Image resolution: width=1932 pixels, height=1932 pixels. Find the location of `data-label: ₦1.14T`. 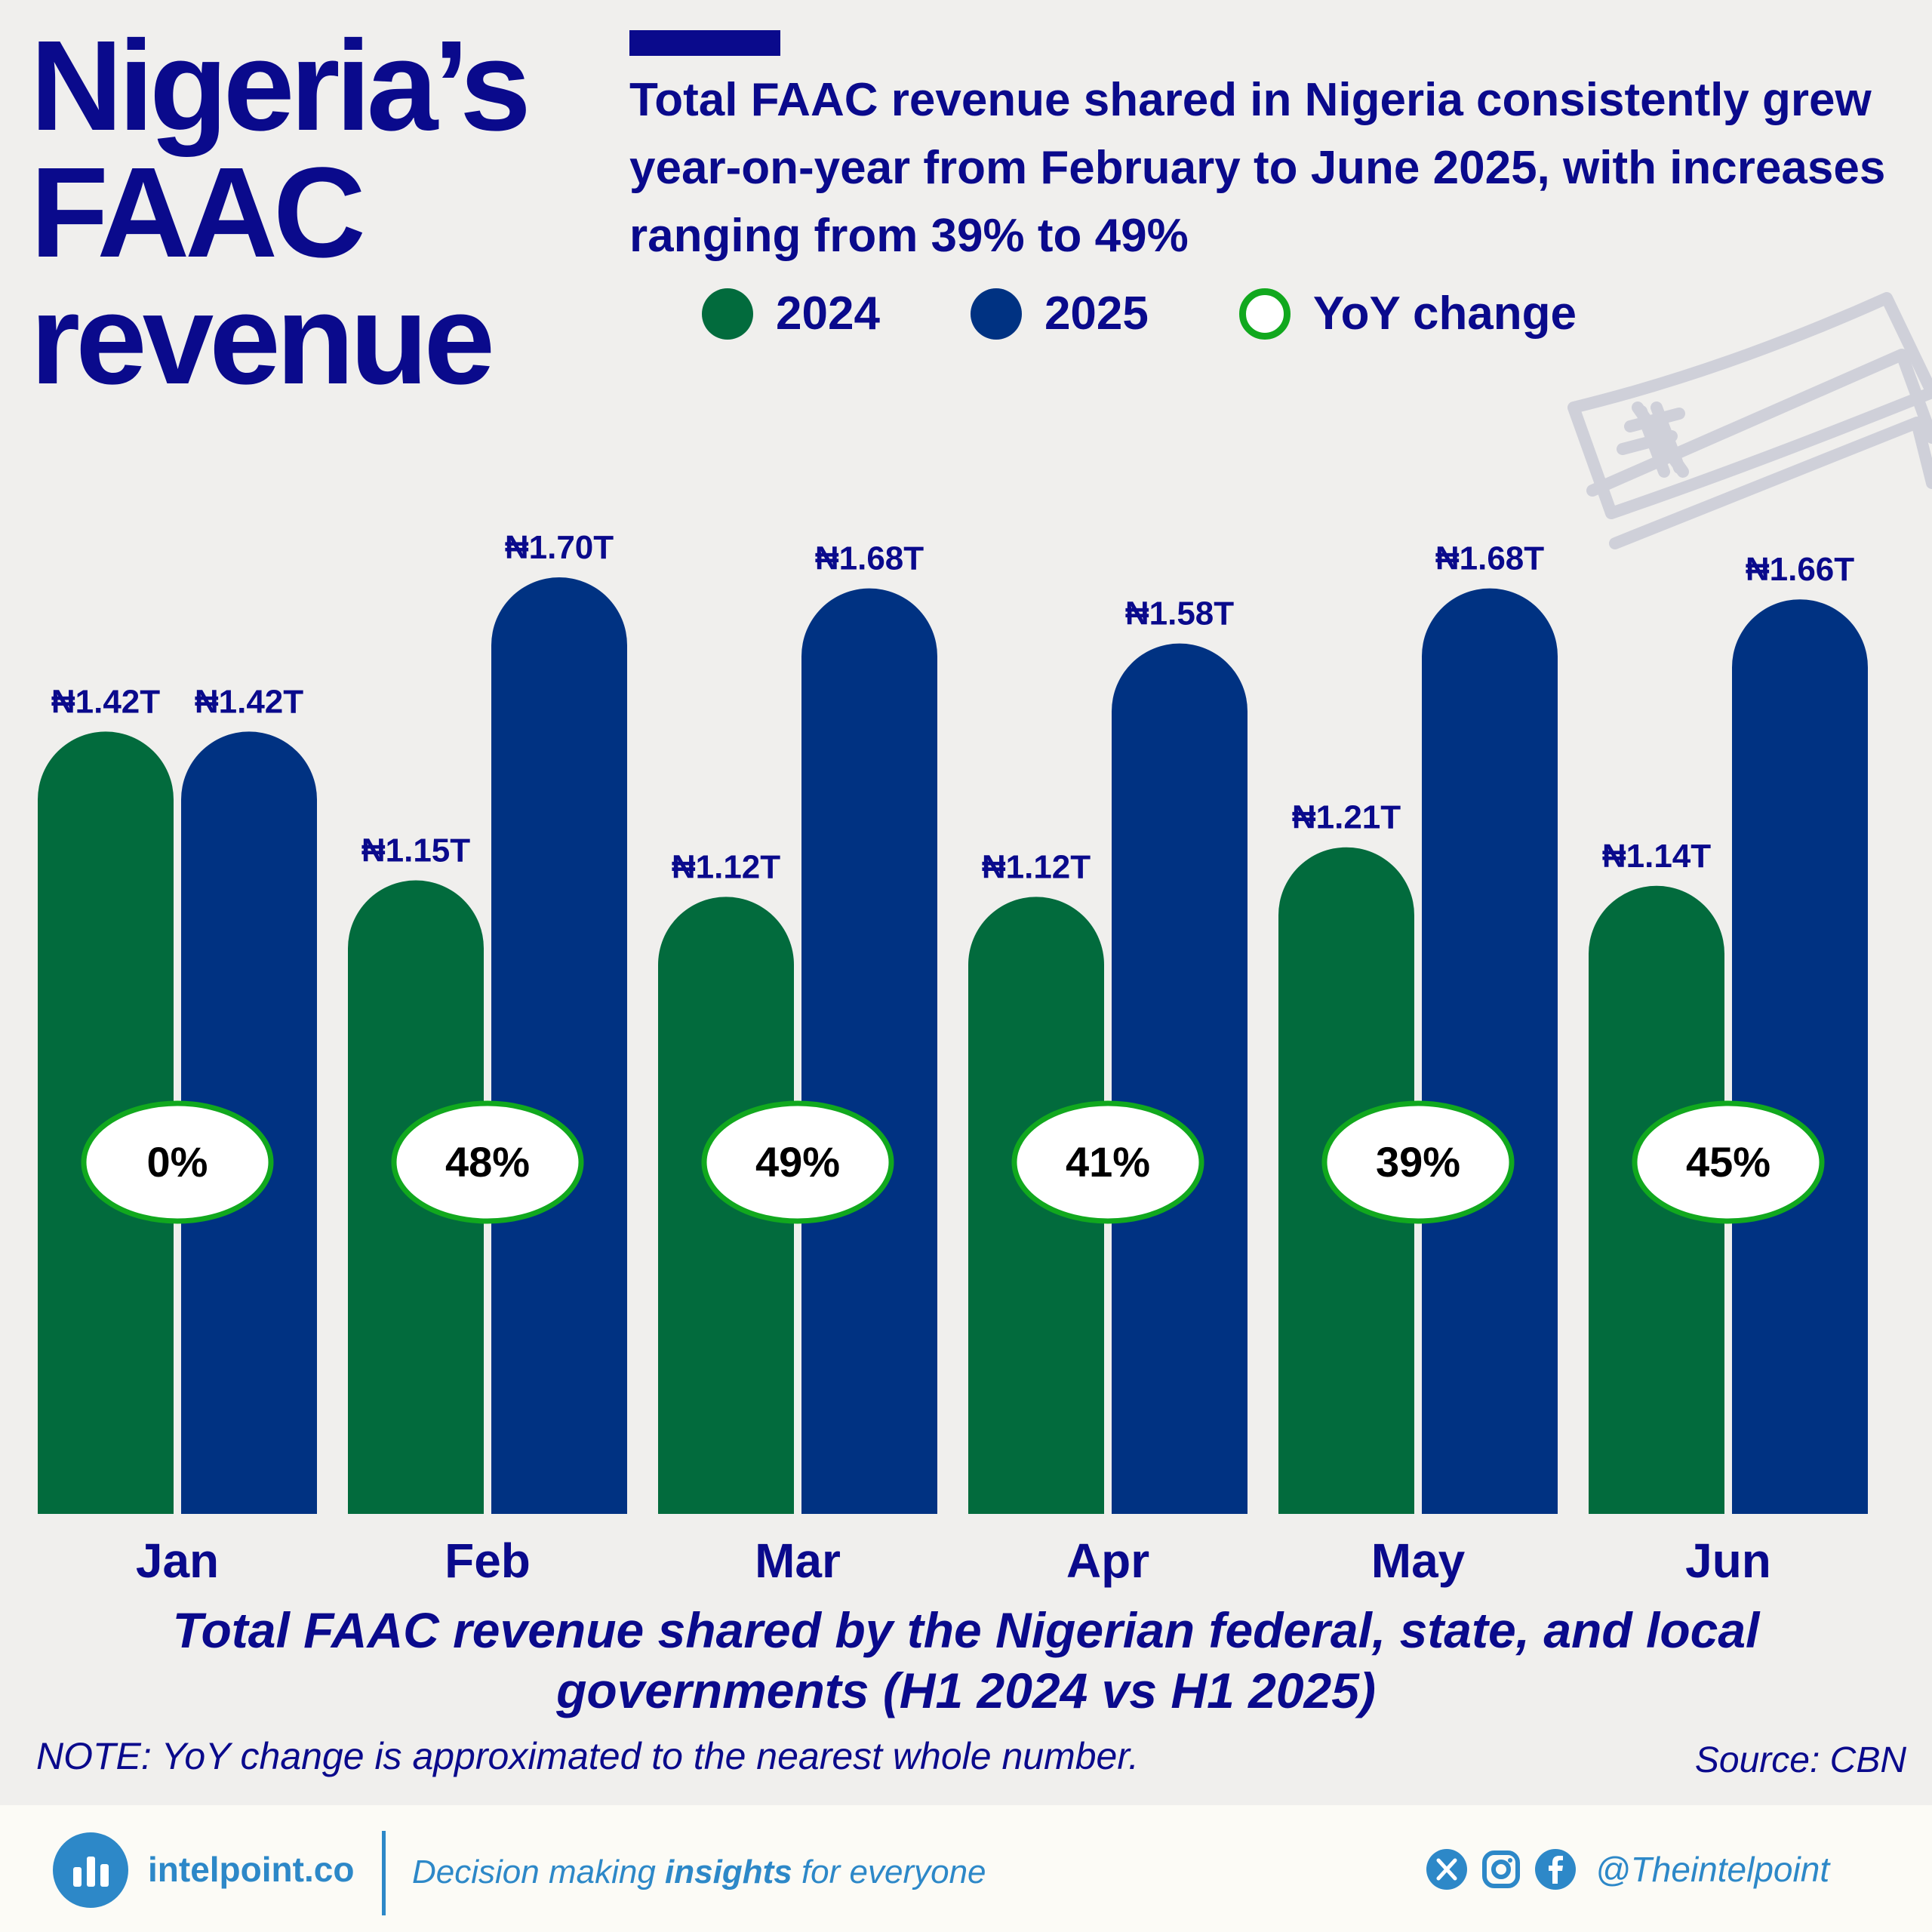

data-label: ₦1.14T is located at coordinates (1656, 856).